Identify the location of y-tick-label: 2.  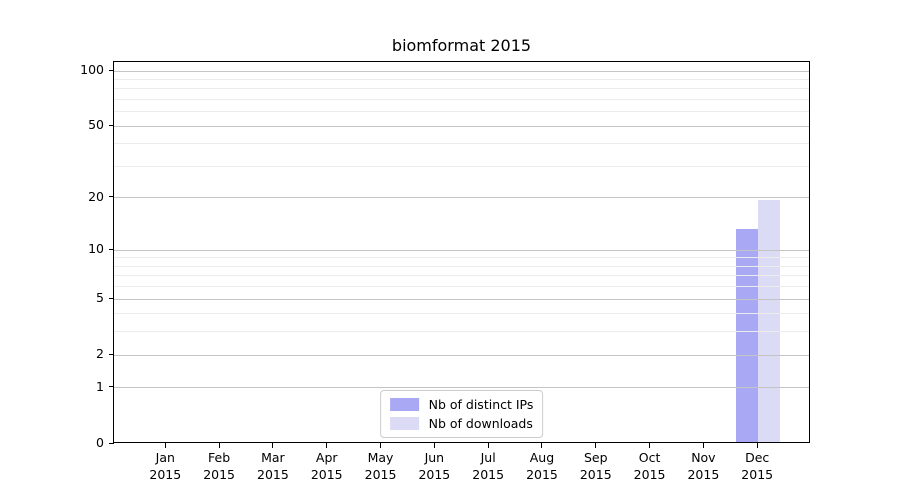
(100, 354).